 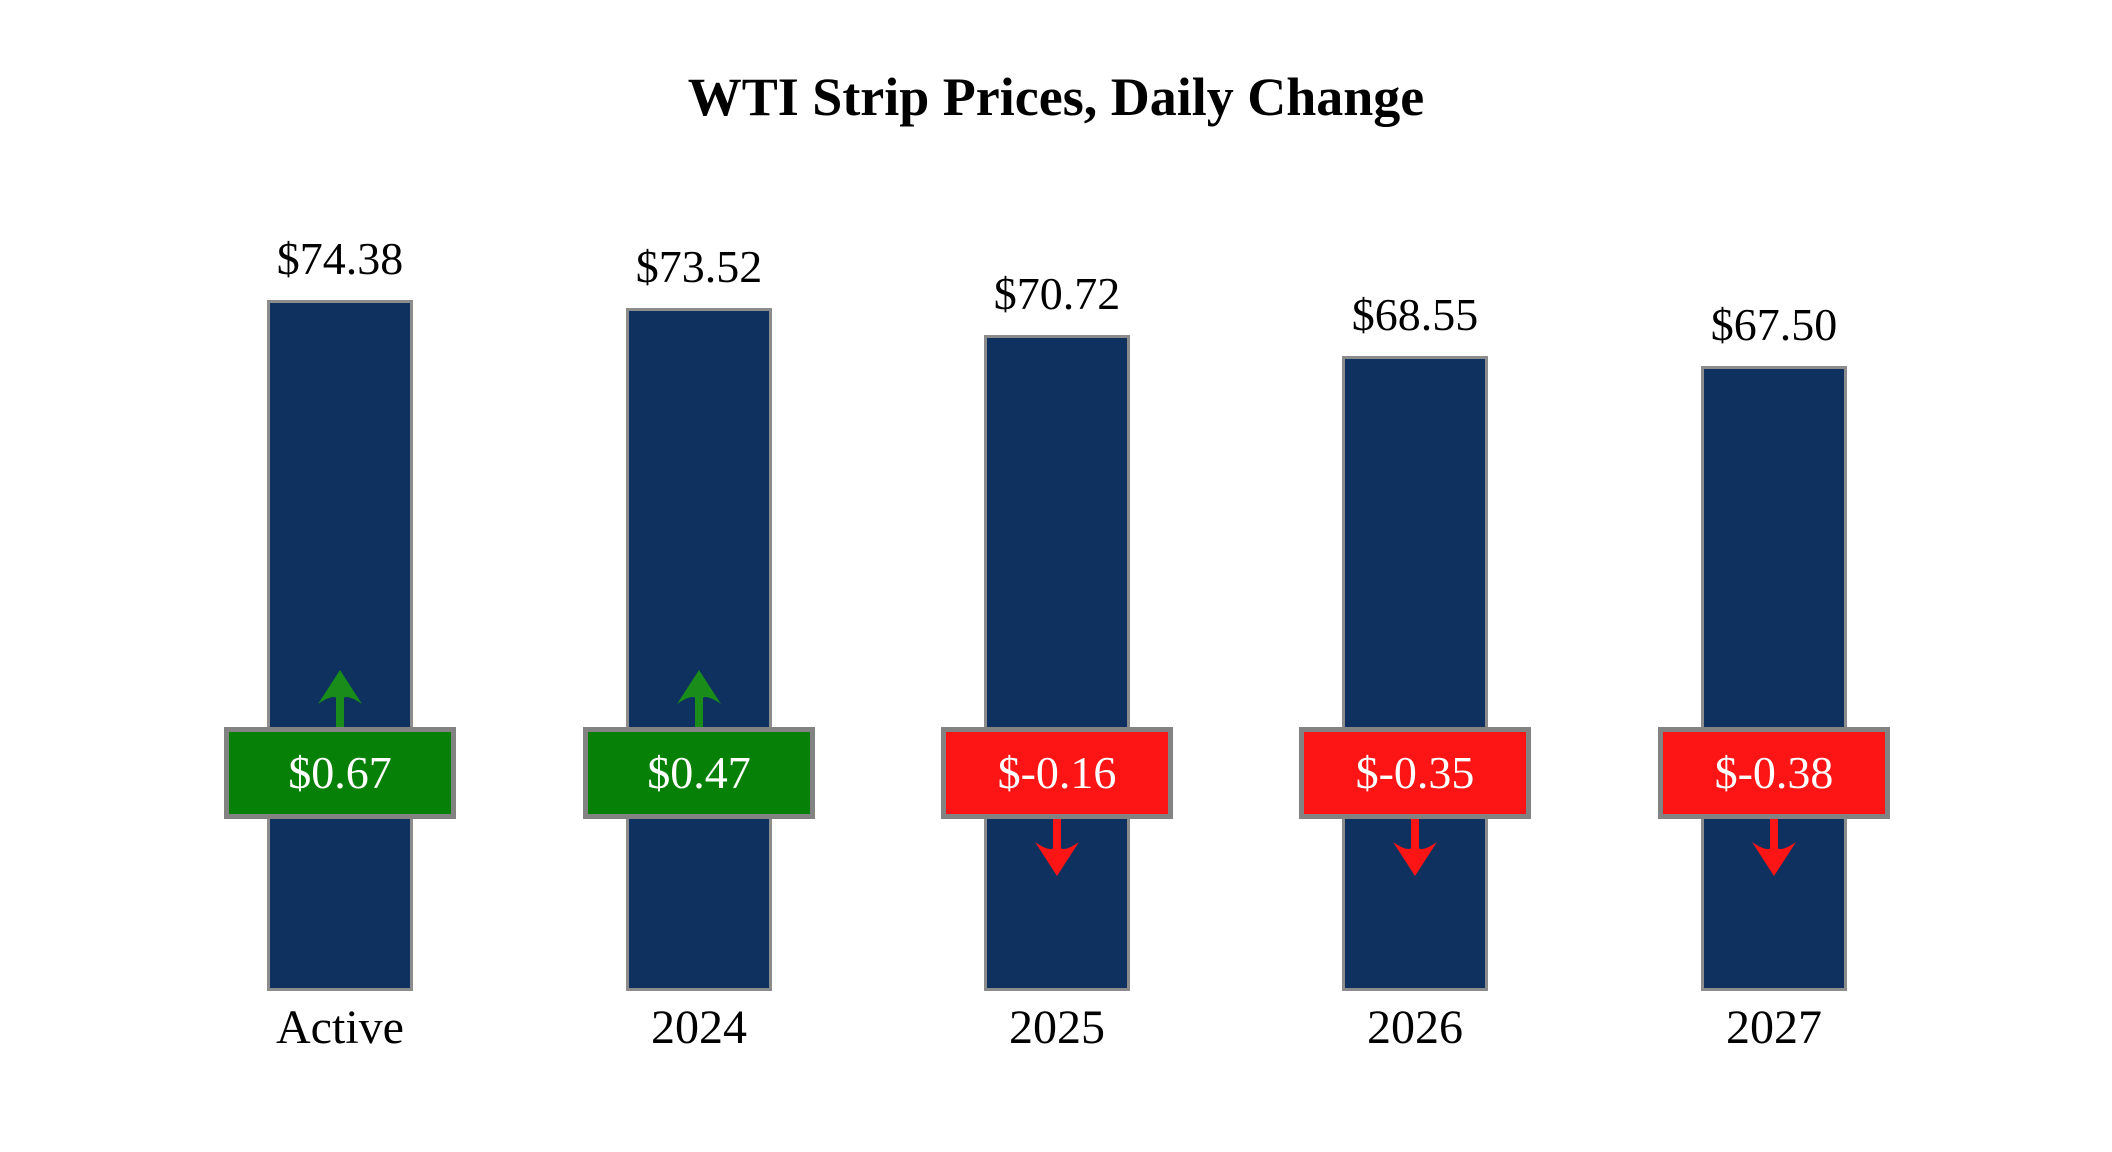 I want to click on change-badge: $0.47, so click(x=699, y=773).